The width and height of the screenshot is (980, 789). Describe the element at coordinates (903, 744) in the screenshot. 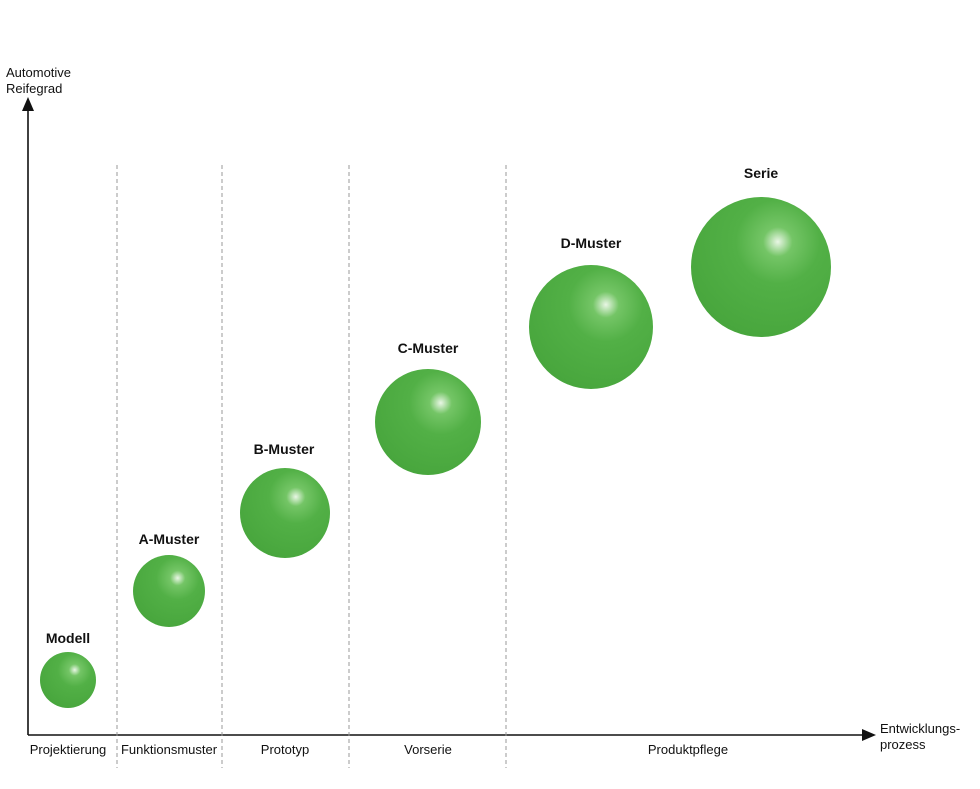

I see `x-axis-label-line-2: prozess` at that location.